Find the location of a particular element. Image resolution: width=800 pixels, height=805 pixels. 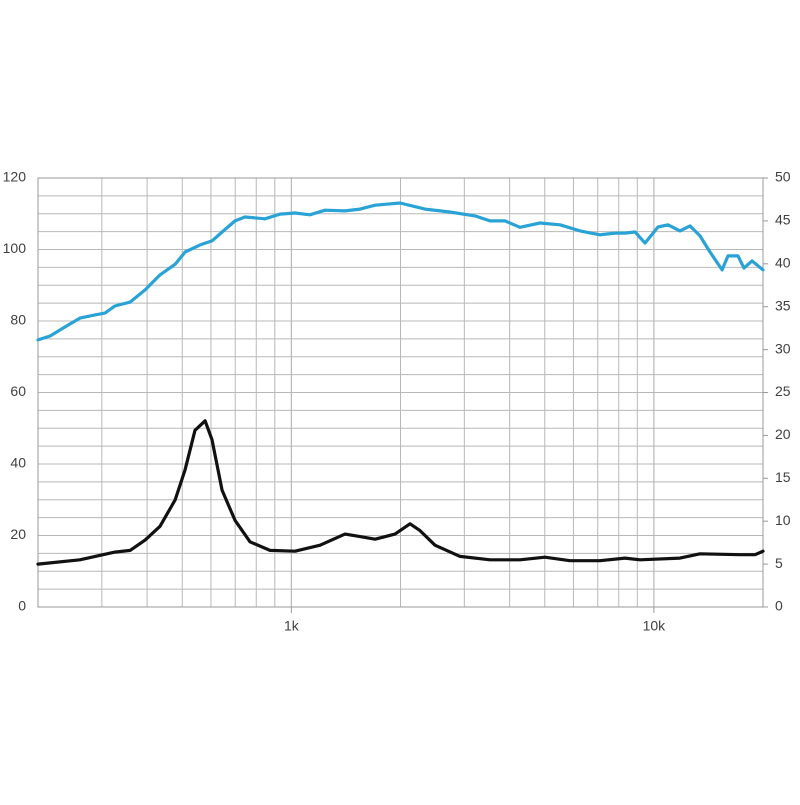

y2-tick-label: 25 is located at coordinates (783, 391).